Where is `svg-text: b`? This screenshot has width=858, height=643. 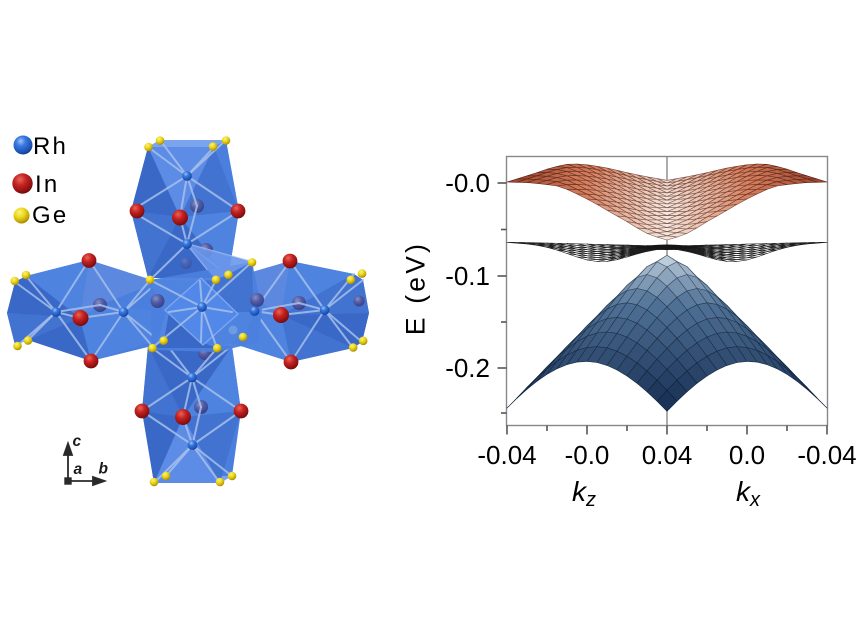 svg-text: b is located at coordinates (104, 469).